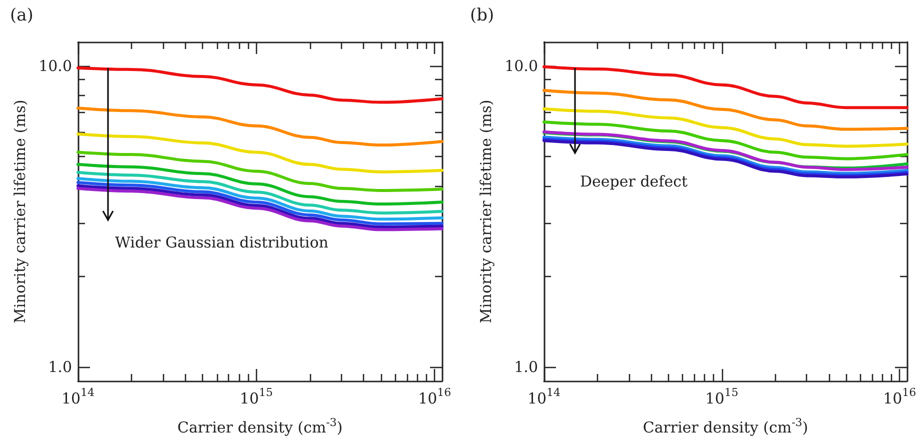 The width and height of the screenshot is (921, 440). I want to click on chart-title: (a), so click(22, 16).